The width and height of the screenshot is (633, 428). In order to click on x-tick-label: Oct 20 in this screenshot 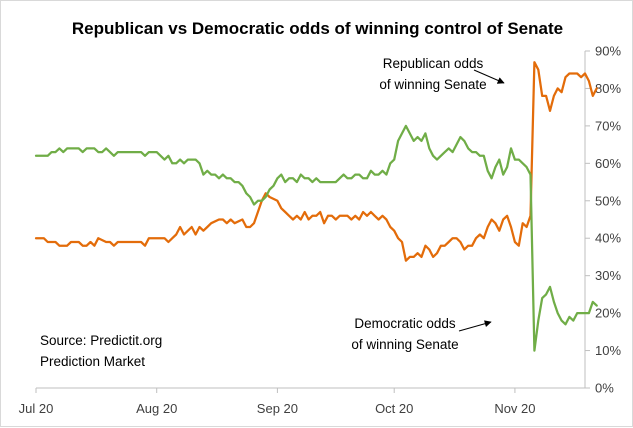, I will do `click(394, 408)`.